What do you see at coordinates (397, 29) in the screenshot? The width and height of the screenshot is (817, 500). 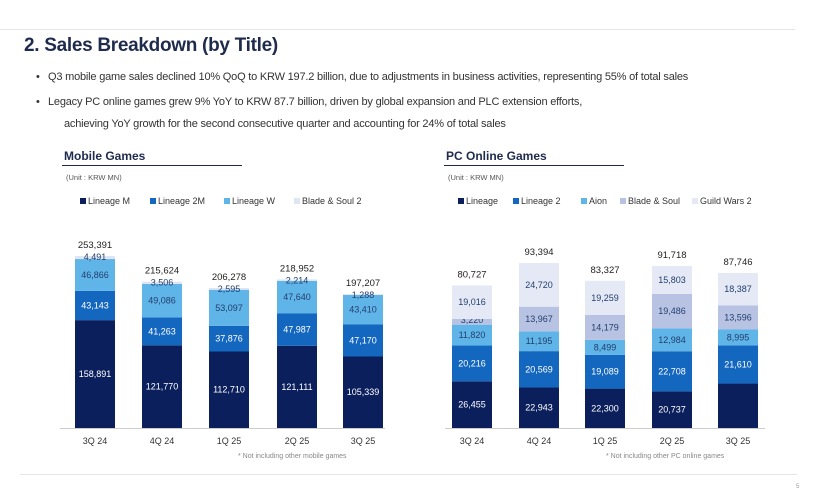 I see `divider` at bounding box center [397, 29].